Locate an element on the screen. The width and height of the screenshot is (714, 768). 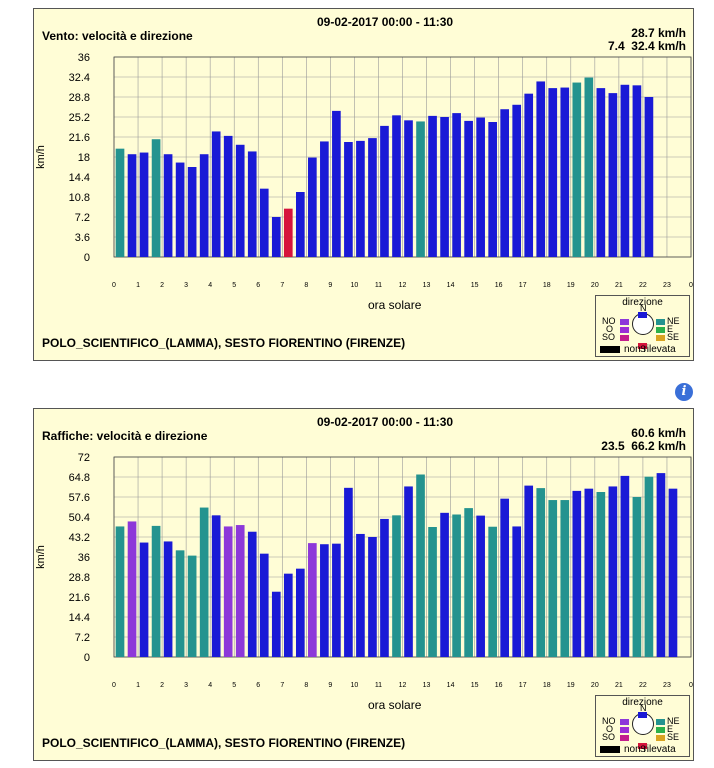
x-tick-label: 0 is located at coordinates (691, 285).